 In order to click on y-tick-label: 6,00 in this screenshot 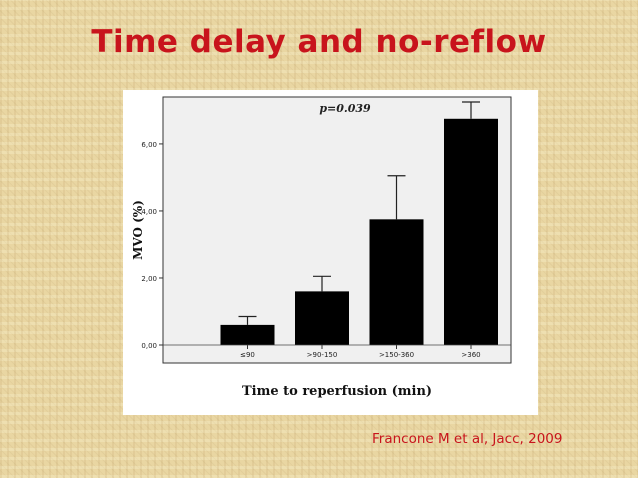, I will do `click(149, 145)`.